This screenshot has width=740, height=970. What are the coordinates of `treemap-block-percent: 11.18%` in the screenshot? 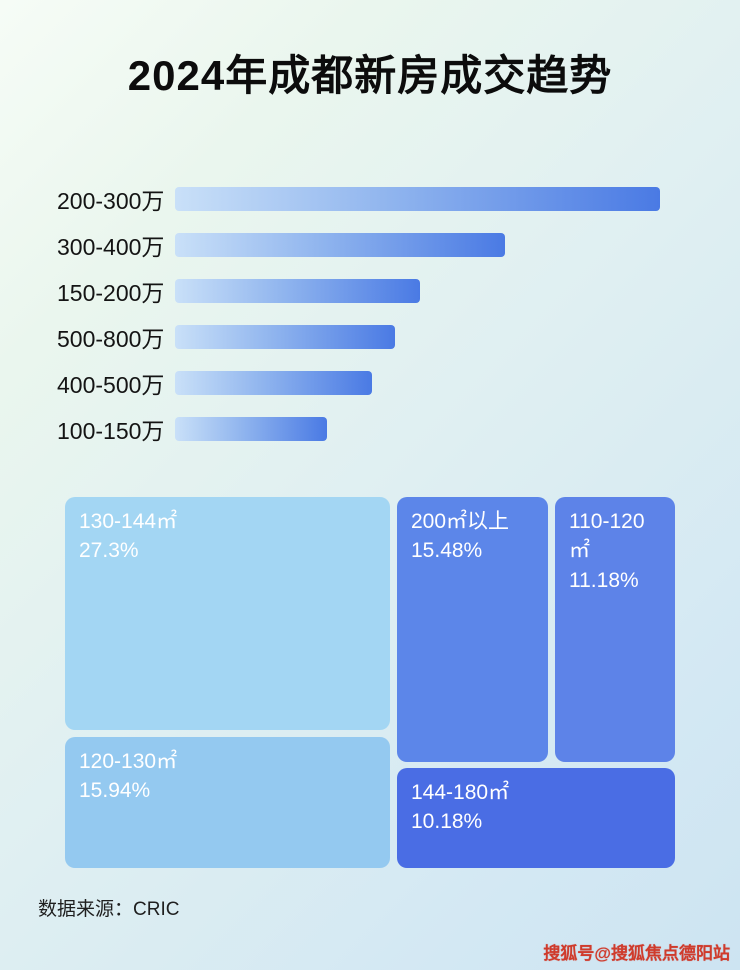 It's located at (604, 580).